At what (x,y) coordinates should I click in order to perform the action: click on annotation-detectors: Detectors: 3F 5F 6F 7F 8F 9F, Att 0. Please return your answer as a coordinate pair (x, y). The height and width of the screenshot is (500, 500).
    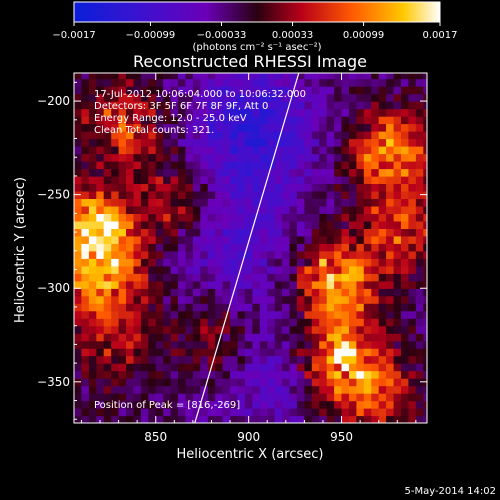
    Looking at the image, I should click on (181, 106).